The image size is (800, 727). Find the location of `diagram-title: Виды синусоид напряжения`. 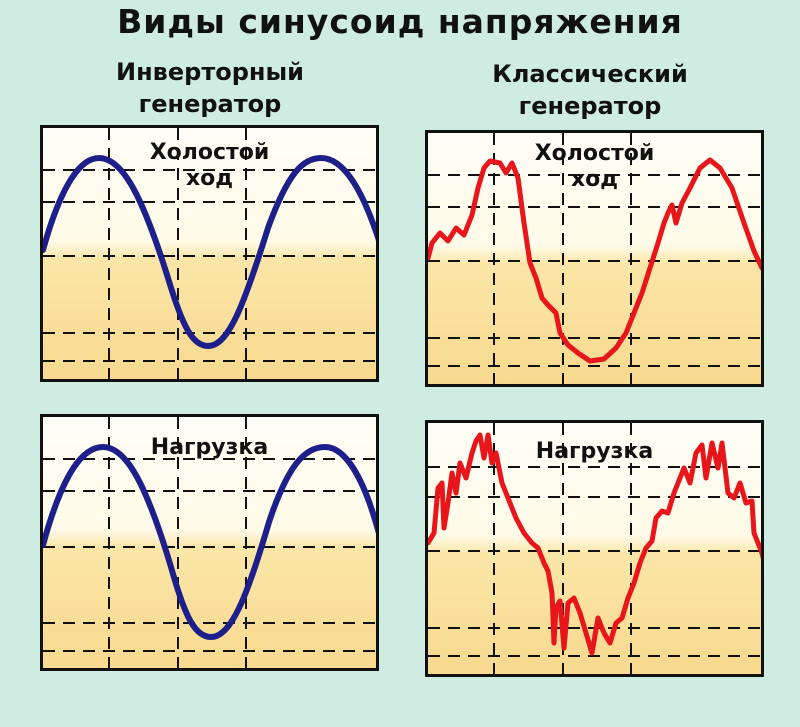

diagram-title: Виды синусоид напряжения is located at coordinates (400, 21).